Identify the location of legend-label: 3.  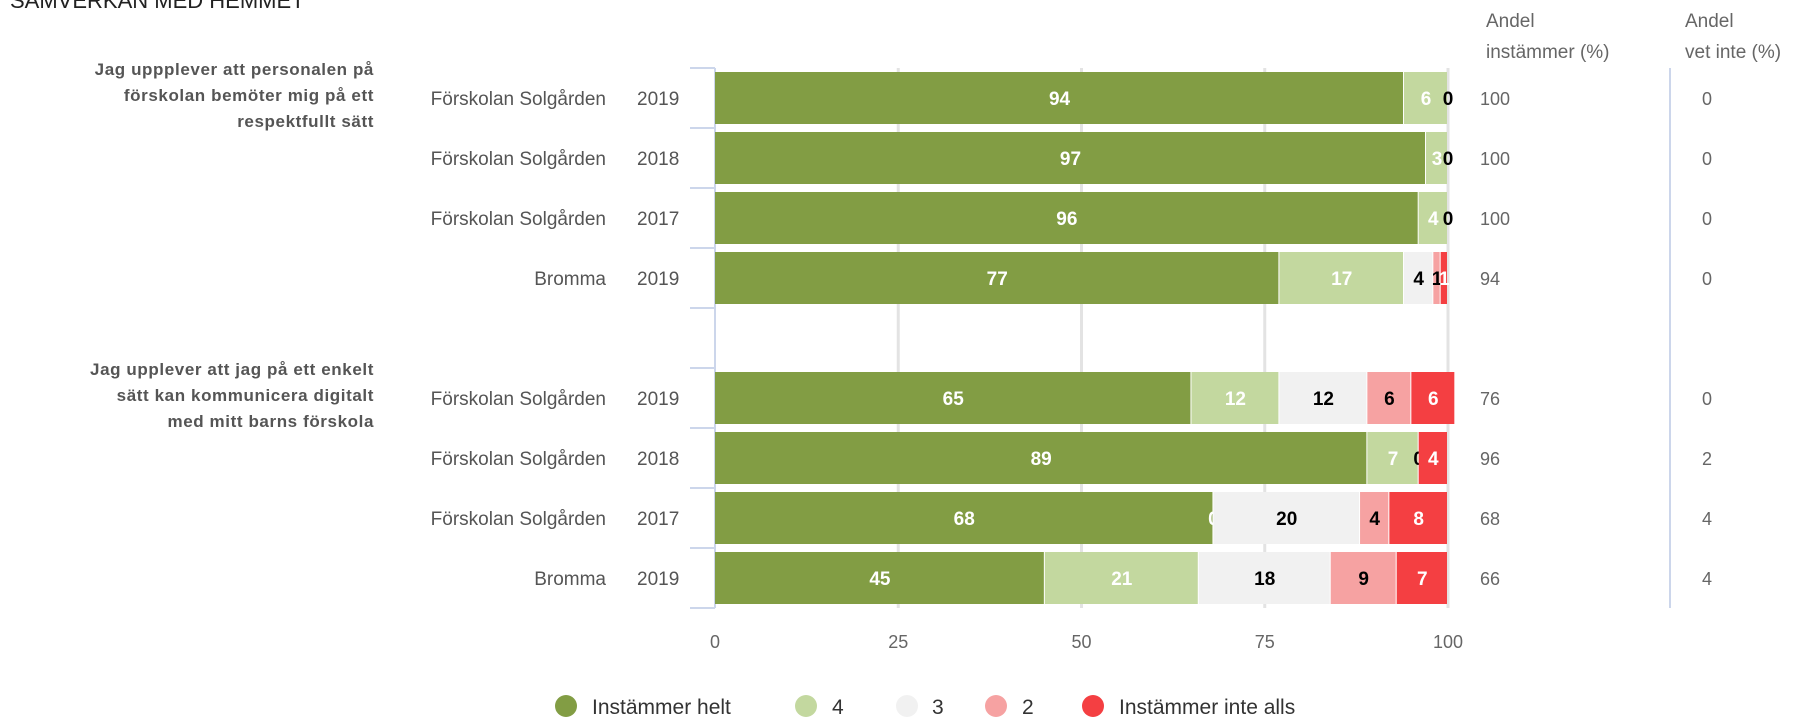
(938, 707).